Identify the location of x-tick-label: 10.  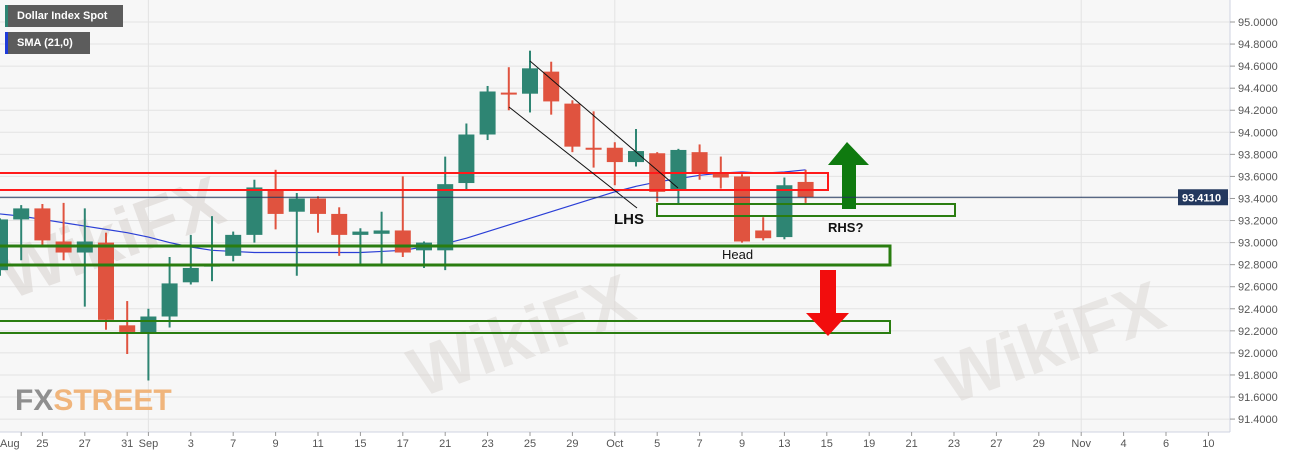
(1208, 444).